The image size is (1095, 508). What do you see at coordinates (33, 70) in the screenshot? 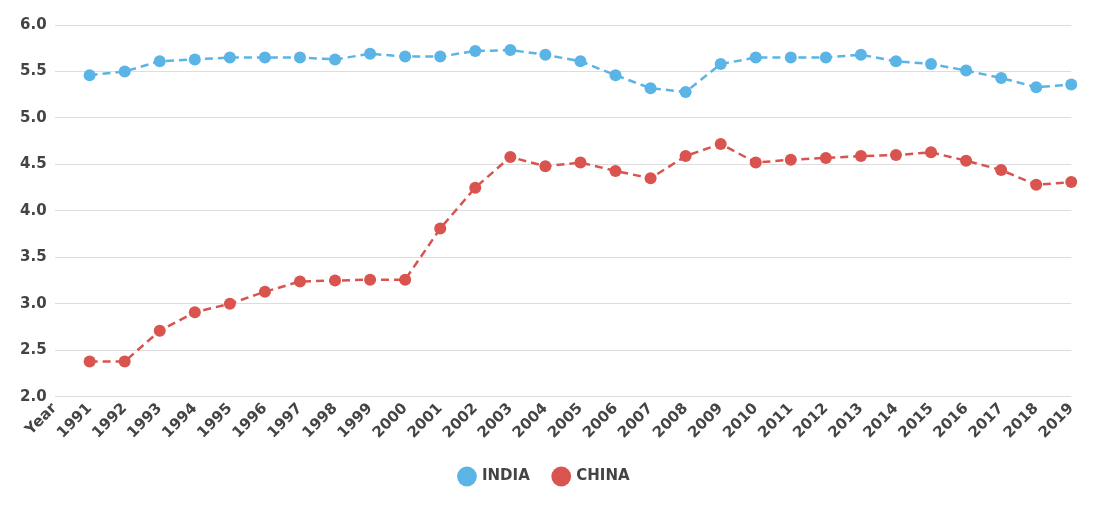
I see `y-tick-label: 5.5` at bounding box center [33, 70].